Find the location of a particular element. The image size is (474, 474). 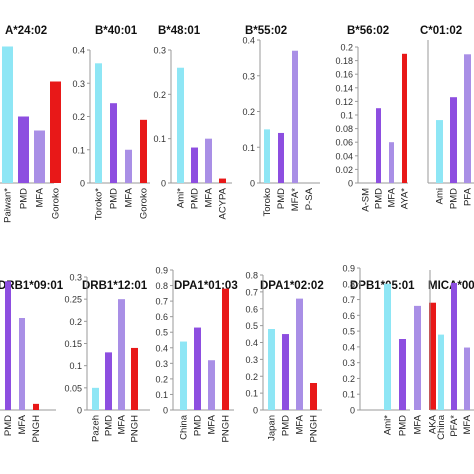

chart-title: A*24:02 is located at coordinates (26, 31).